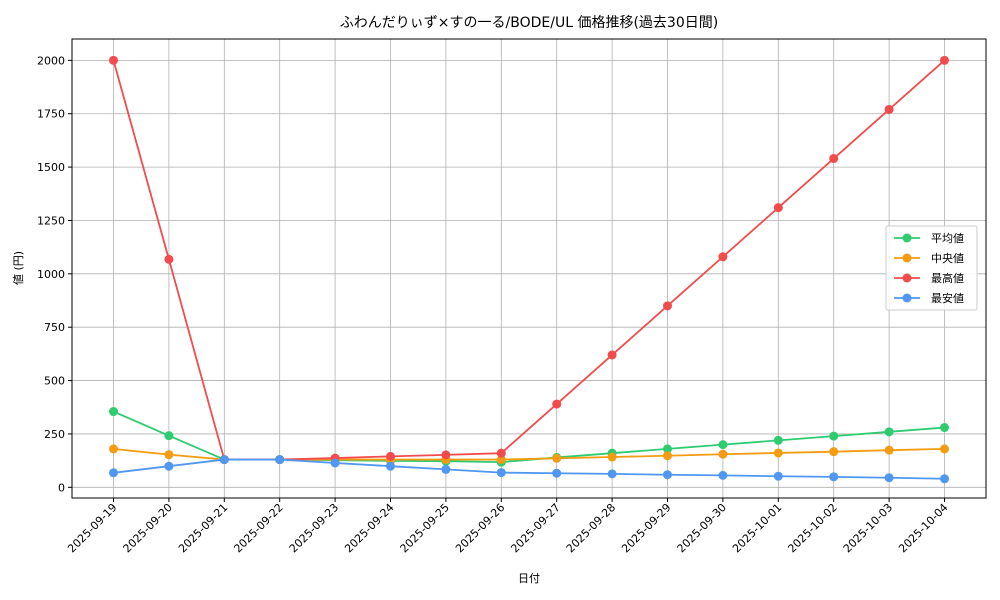  What do you see at coordinates (258, 528) in the screenshot?
I see `x-tick-label: 2025-09-22` at bounding box center [258, 528].